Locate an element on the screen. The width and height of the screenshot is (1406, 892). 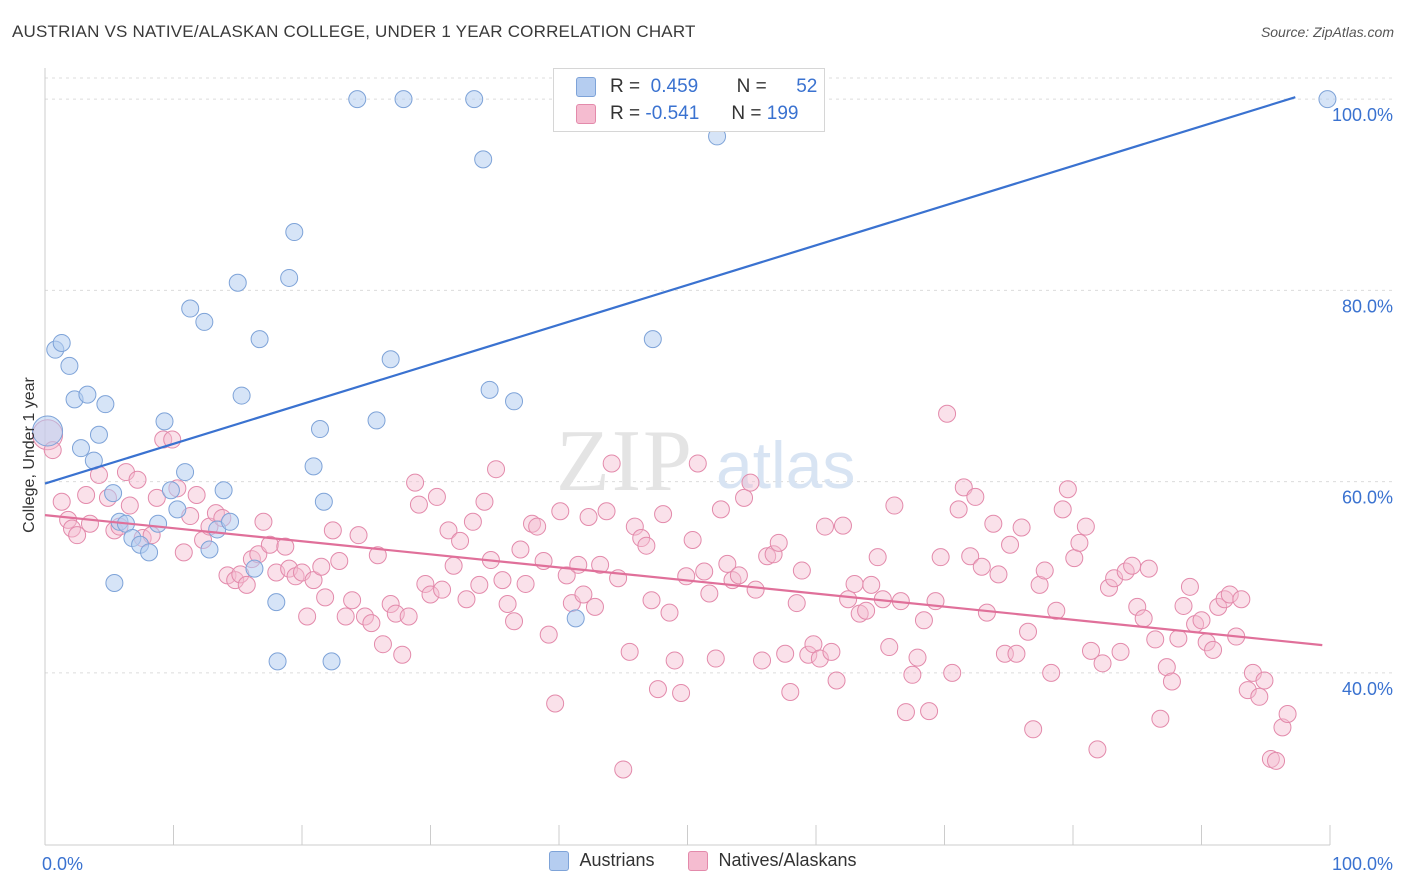
legend-item-natives: Natives/Alaskans is located at coordinates (772, 860).